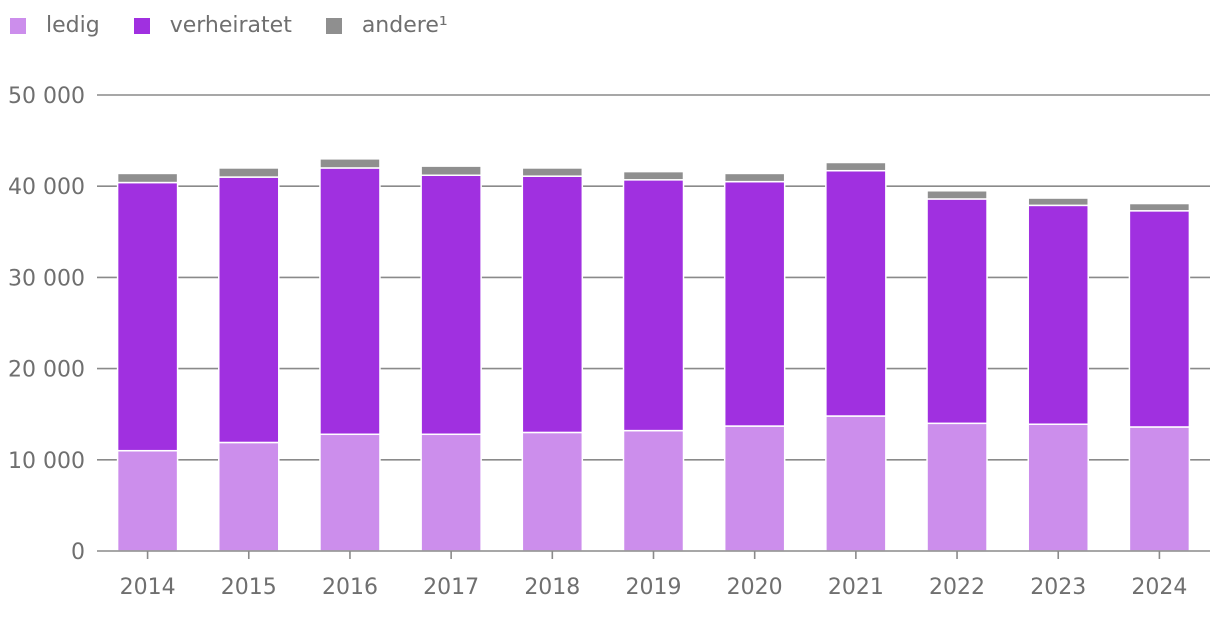  What do you see at coordinates (350, 163) in the screenshot?
I see `bar-segment-andere-2016` at bounding box center [350, 163].